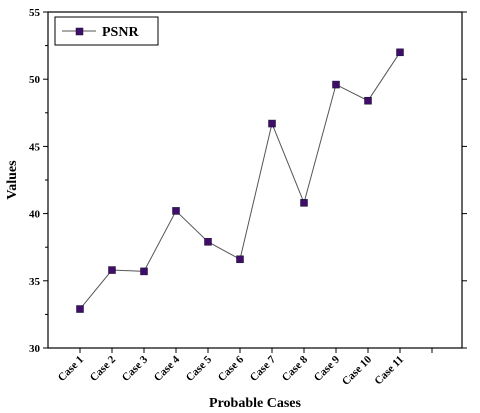  I want to click on legend-label: PSNR, so click(120, 32).